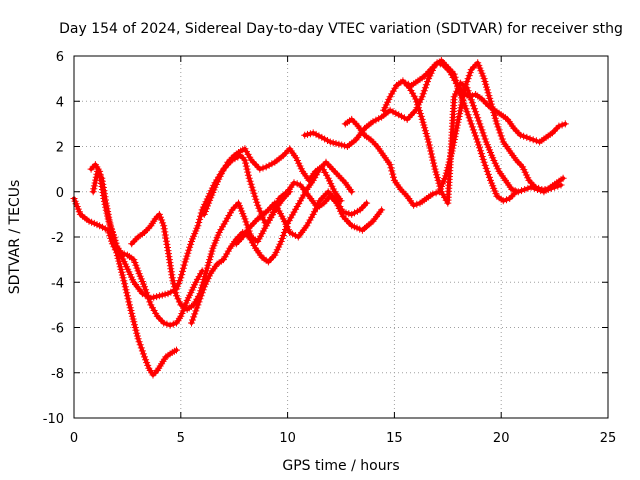 The height and width of the screenshot is (480, 640). What do you see at coordinates (181, 438) in the screenshot?
I see `x-tick-label: 5` at bounding box center [181, 438].